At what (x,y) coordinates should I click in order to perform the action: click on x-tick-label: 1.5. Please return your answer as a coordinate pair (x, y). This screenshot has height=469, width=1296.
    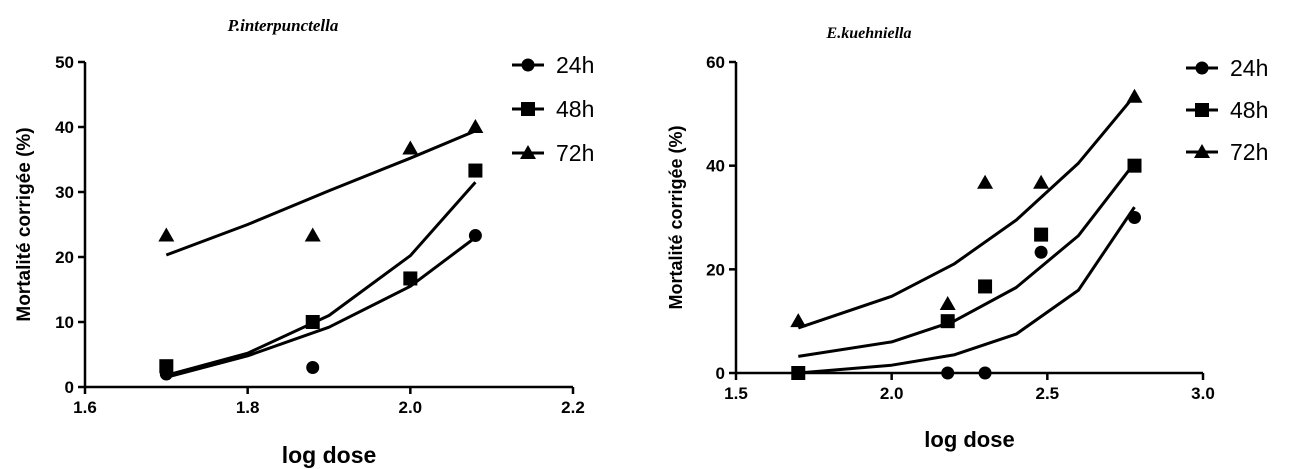
    Looking at the image, I should click on (736, 393).